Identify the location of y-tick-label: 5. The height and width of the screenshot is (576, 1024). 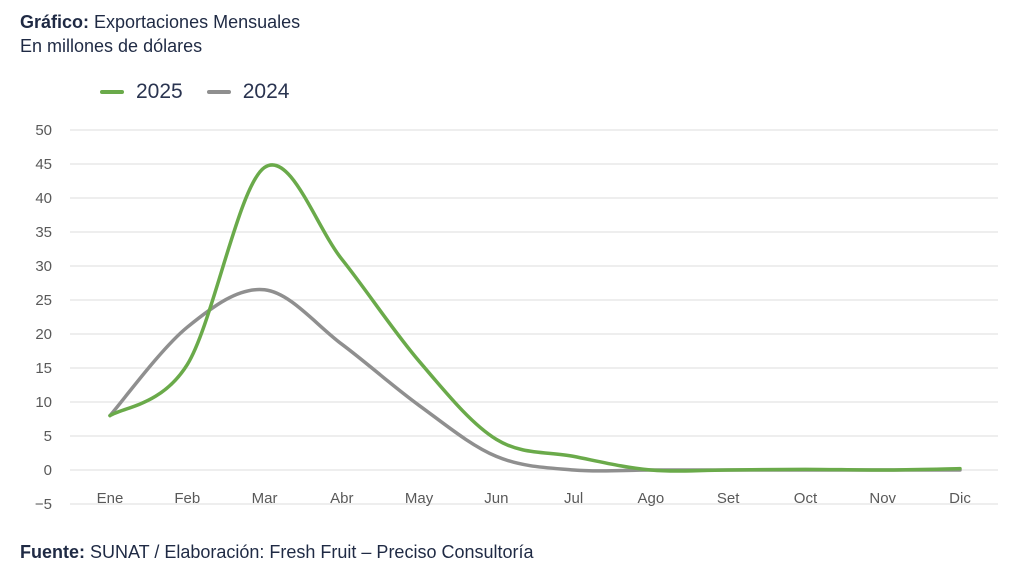
(48, 436).